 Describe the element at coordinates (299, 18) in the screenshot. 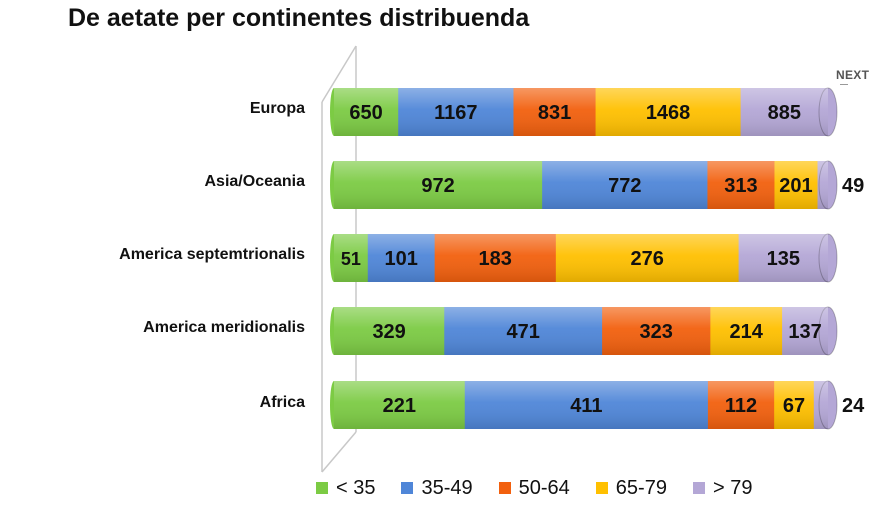

I see `chart-title: De aetate per continentes distribuenda` at that location.